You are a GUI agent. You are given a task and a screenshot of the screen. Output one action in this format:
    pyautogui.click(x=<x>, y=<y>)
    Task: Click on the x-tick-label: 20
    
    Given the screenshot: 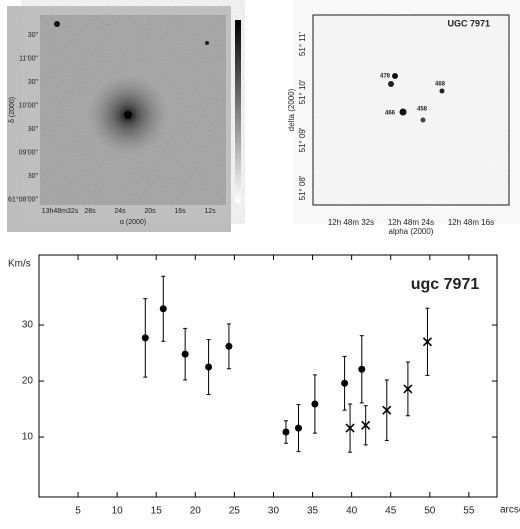 What is the action you would take?
    pyautogui.click(x=196, y=511)
    